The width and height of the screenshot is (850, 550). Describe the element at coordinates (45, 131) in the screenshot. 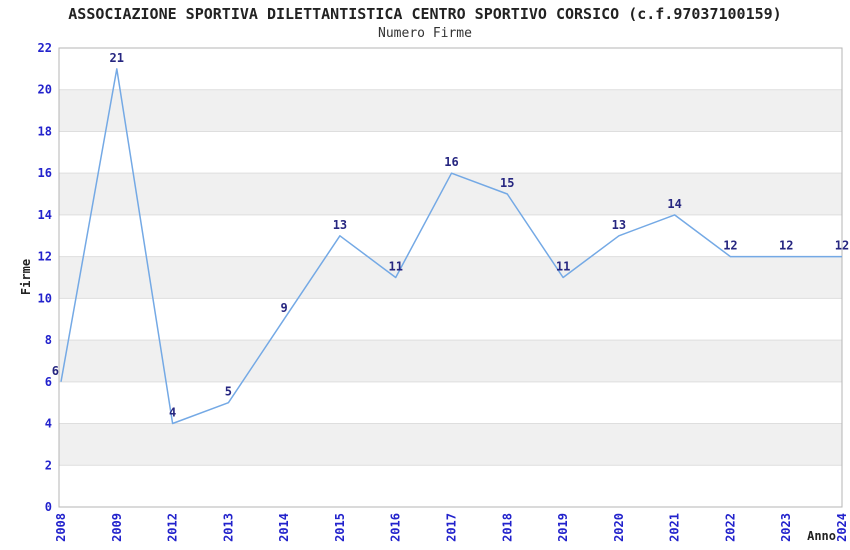

I see `y-tick-label: 18` at that location.